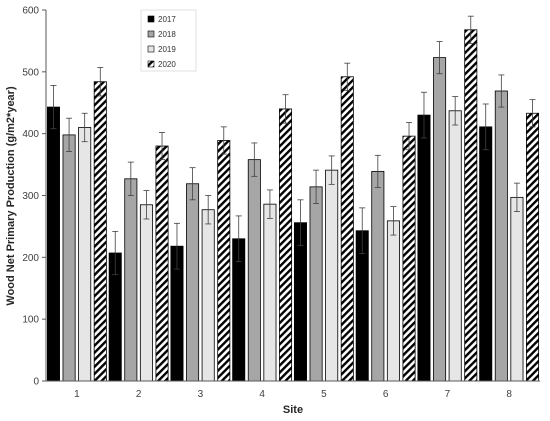 The width and height of the screenshot is (550, 421). I want to click on x-tick-label: 7, so click(448, 394).